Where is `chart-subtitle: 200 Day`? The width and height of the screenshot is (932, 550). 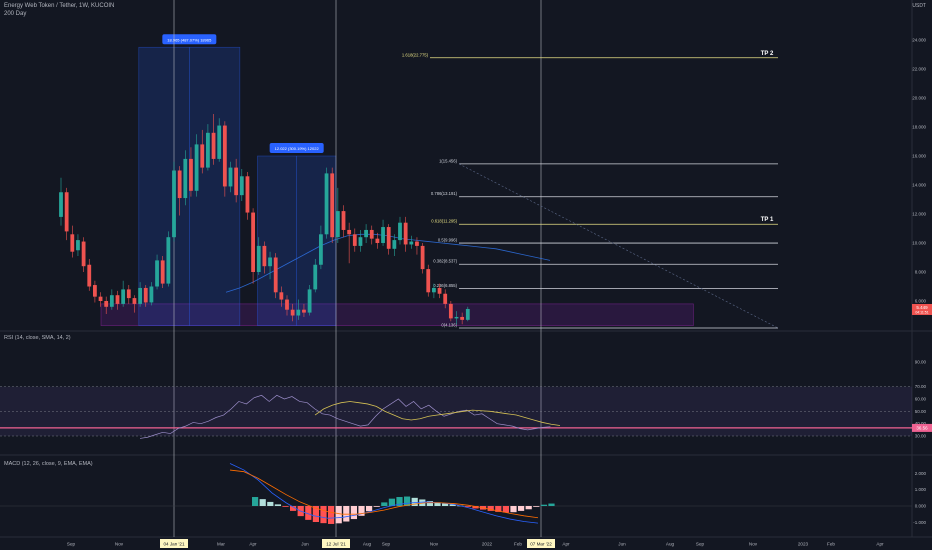
chart-subtitle: 200 Day is located at coordinates (15, 14).